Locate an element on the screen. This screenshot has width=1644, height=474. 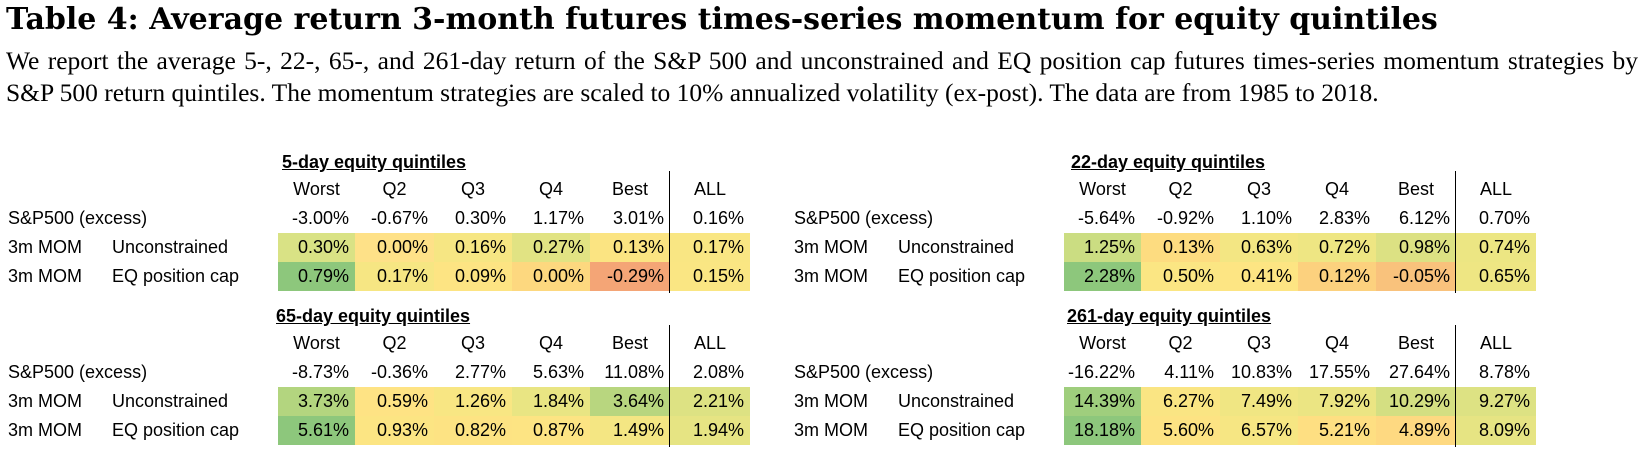
cell-q3: 0.30% is located at coordinates (480, 218).